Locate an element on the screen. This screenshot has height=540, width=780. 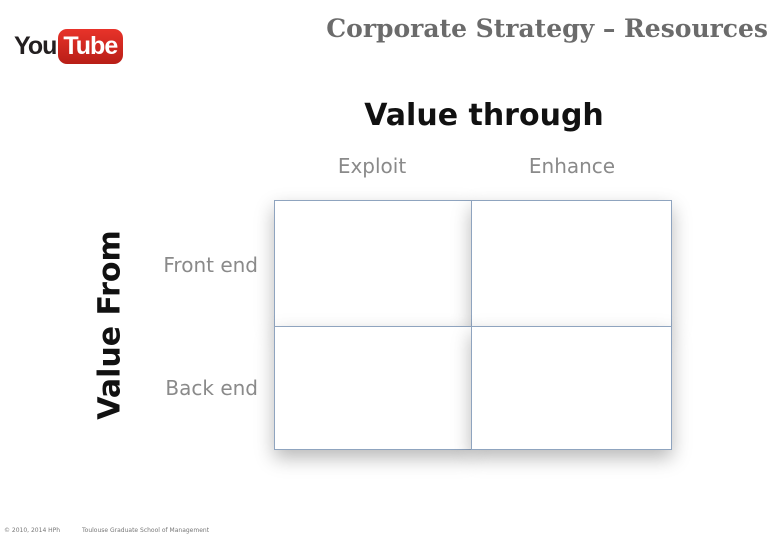
logo-you-text: You is located at coordinates (35, 45).